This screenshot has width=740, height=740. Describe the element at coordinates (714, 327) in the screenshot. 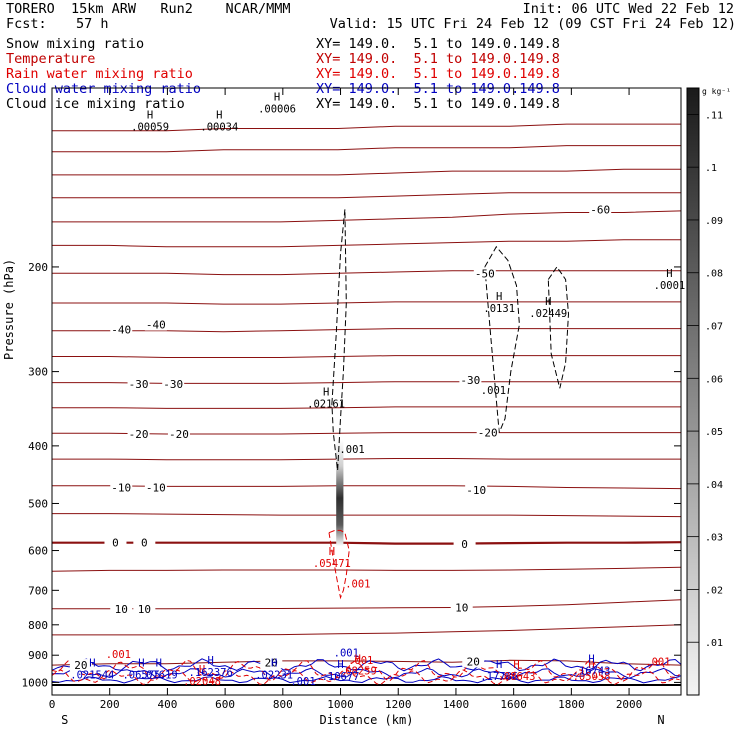

I see `colorbar-tick-label: .07` at that location.